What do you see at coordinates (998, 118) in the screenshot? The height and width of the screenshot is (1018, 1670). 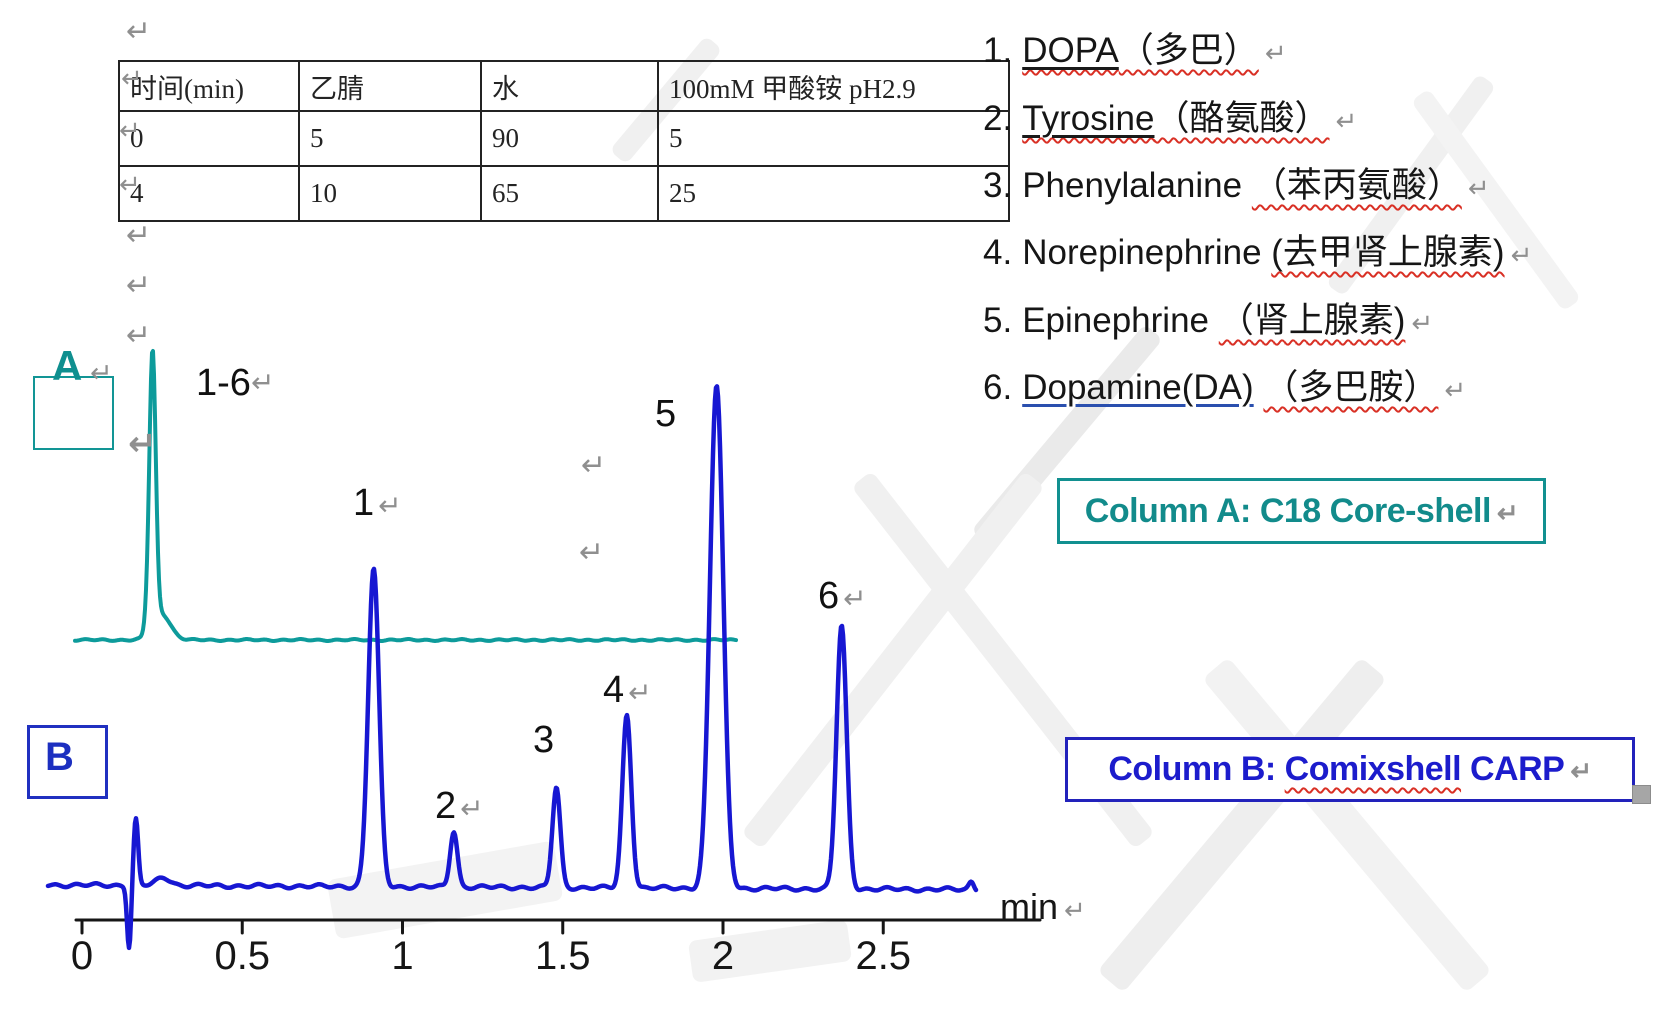 I see `compound-number: 2.` at bounding box center [998, 118].